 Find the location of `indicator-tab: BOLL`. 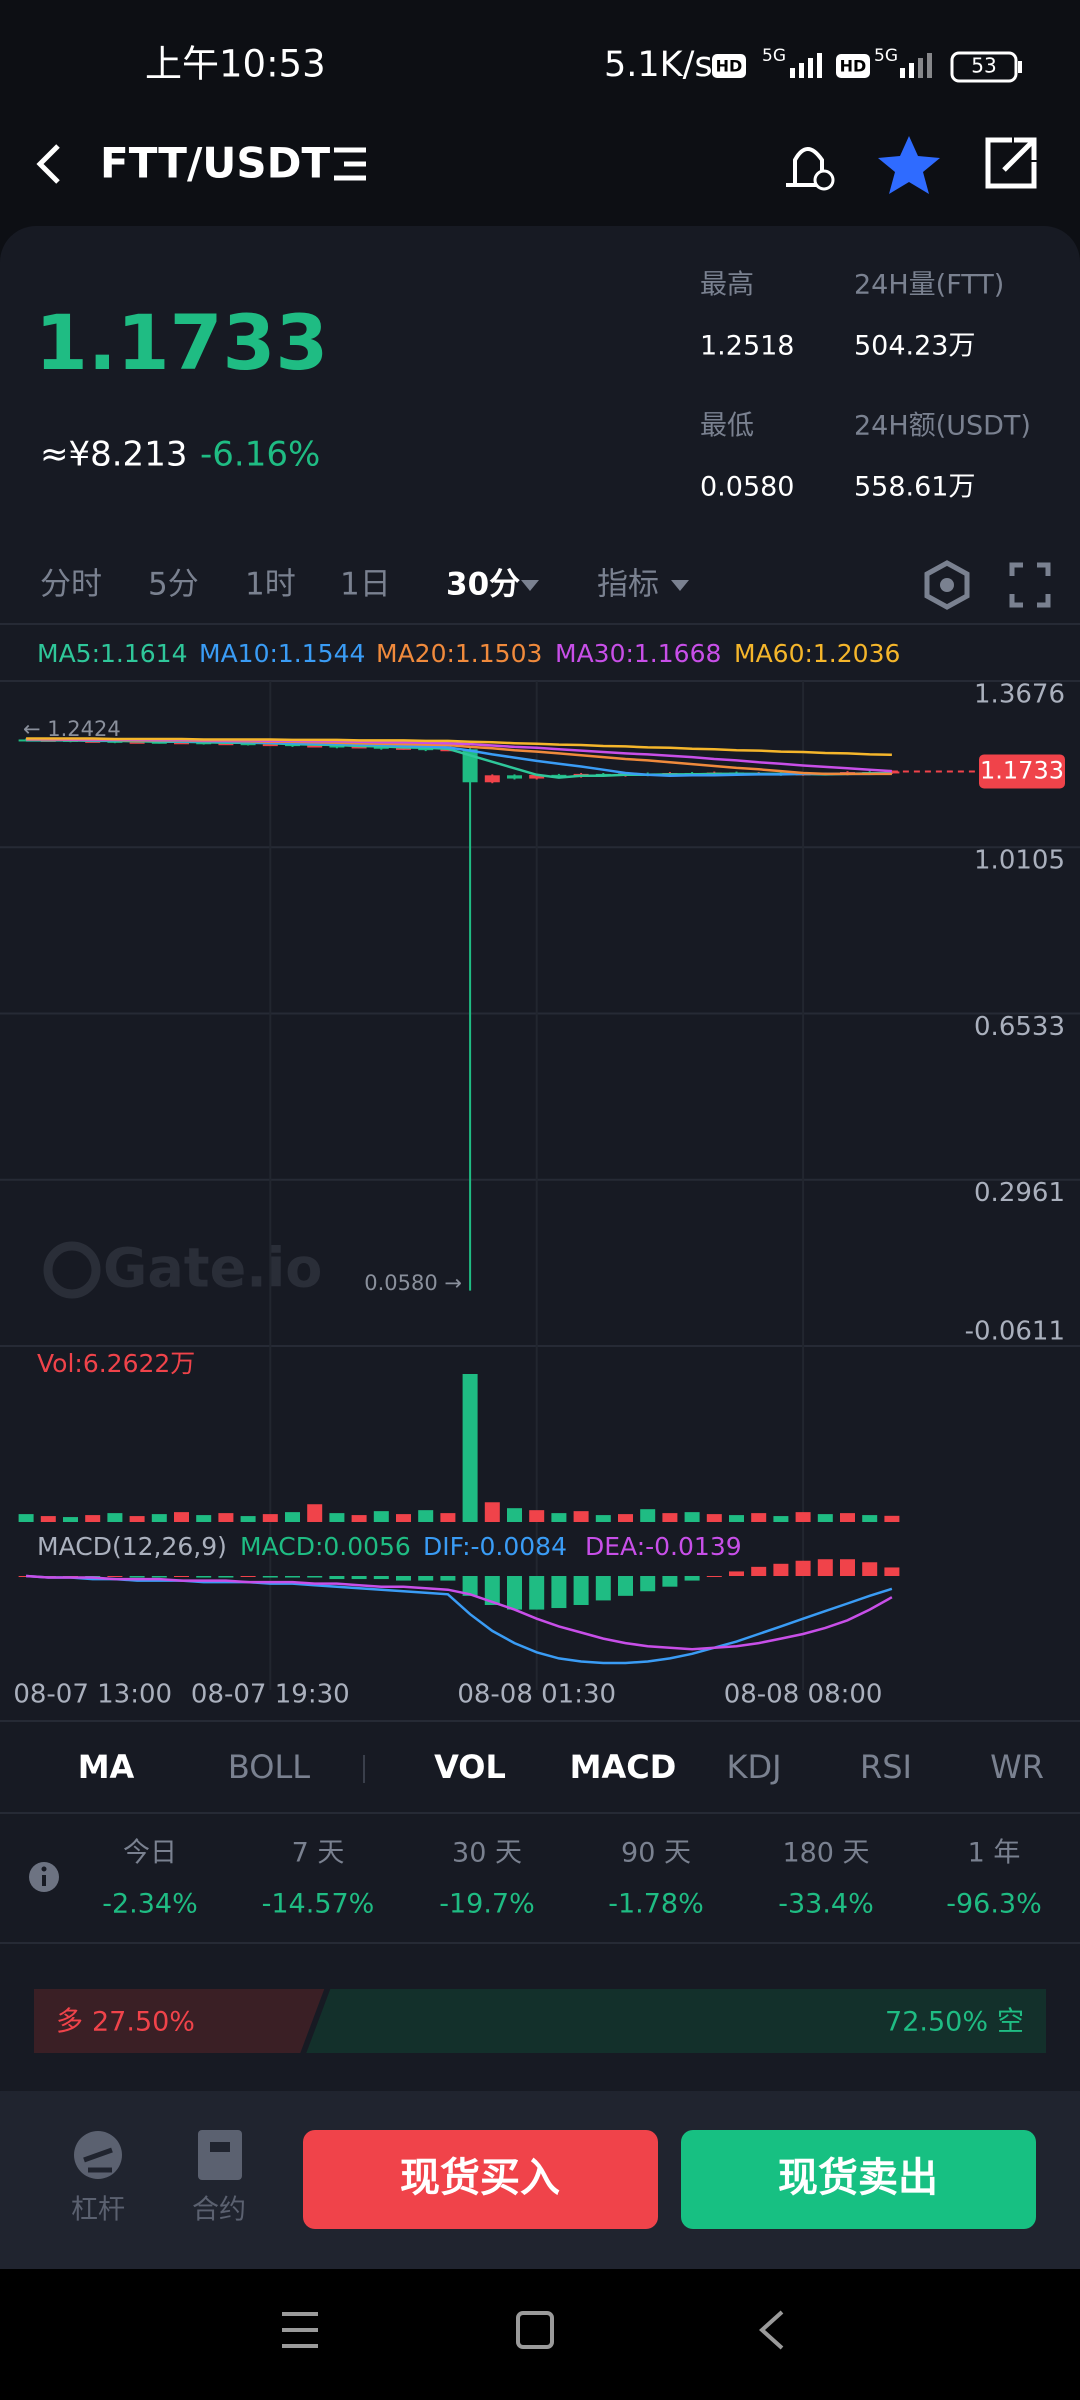

indicator-tab: BOLL is located at coordinates (269, 1767).